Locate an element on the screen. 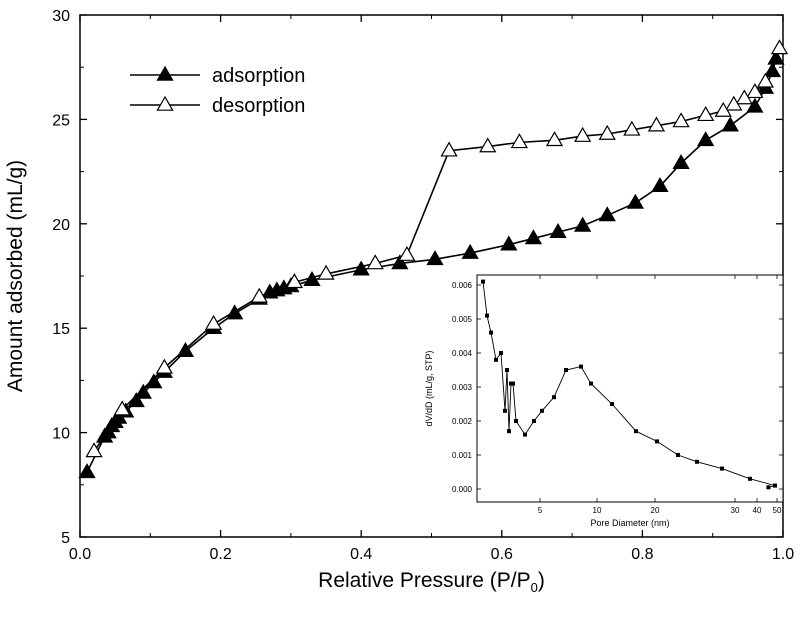  inset-y-tick-label: 0.000 is located at coordinates (462, 489).